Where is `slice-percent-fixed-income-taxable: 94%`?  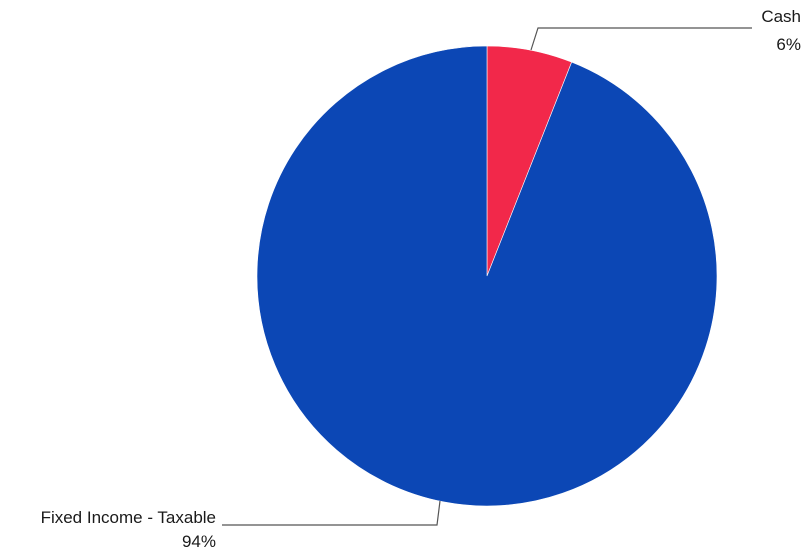
slice-percent-fixed-income-taxable: 94% is located at coordinates (199, 541).